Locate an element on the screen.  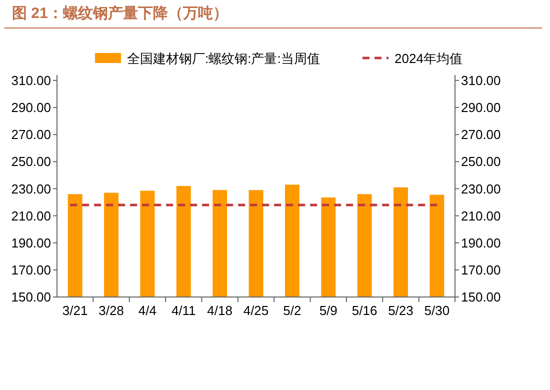
y2-tick-label: 270.00 is located at coordinates (481, 134).